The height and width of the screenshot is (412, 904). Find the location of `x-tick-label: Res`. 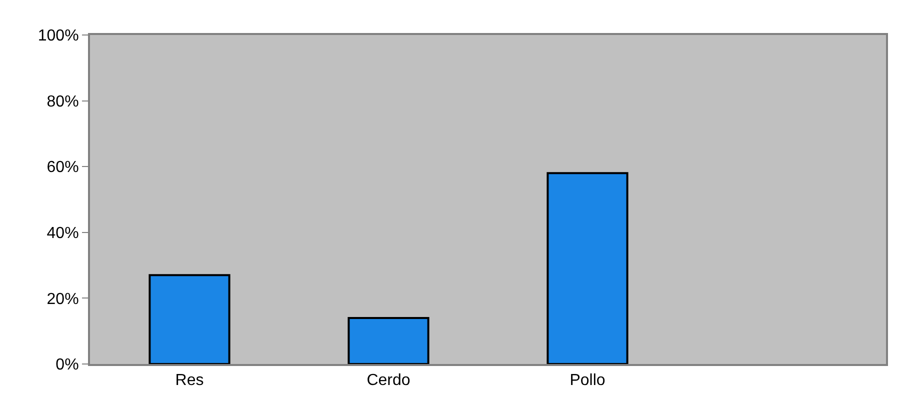

x-tick-label: Res is located at coordinates (189, 381).